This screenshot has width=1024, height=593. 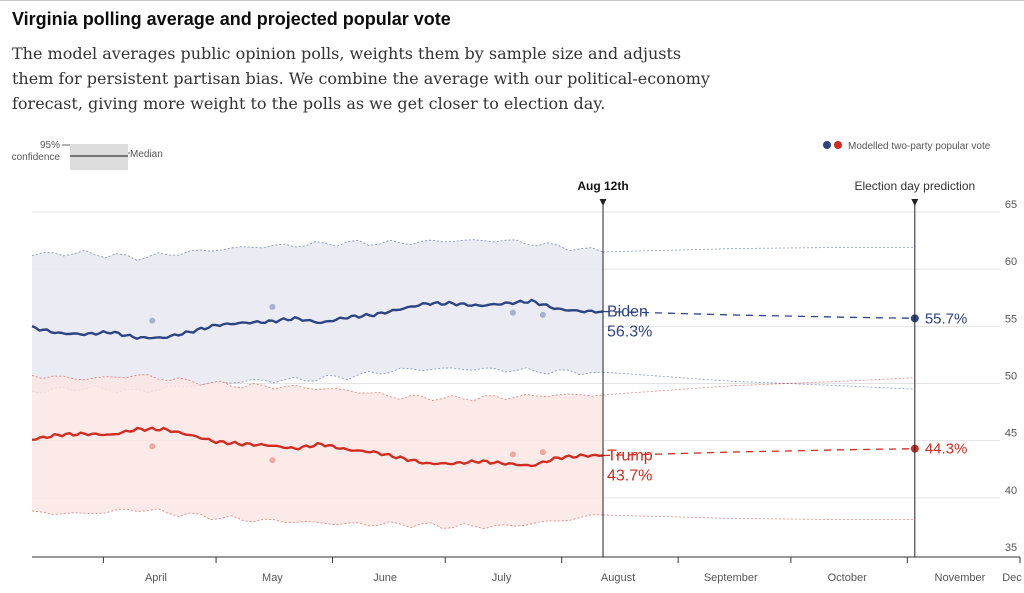 I want to click on today-label: Aug 12th, so click(x=602, y=186).